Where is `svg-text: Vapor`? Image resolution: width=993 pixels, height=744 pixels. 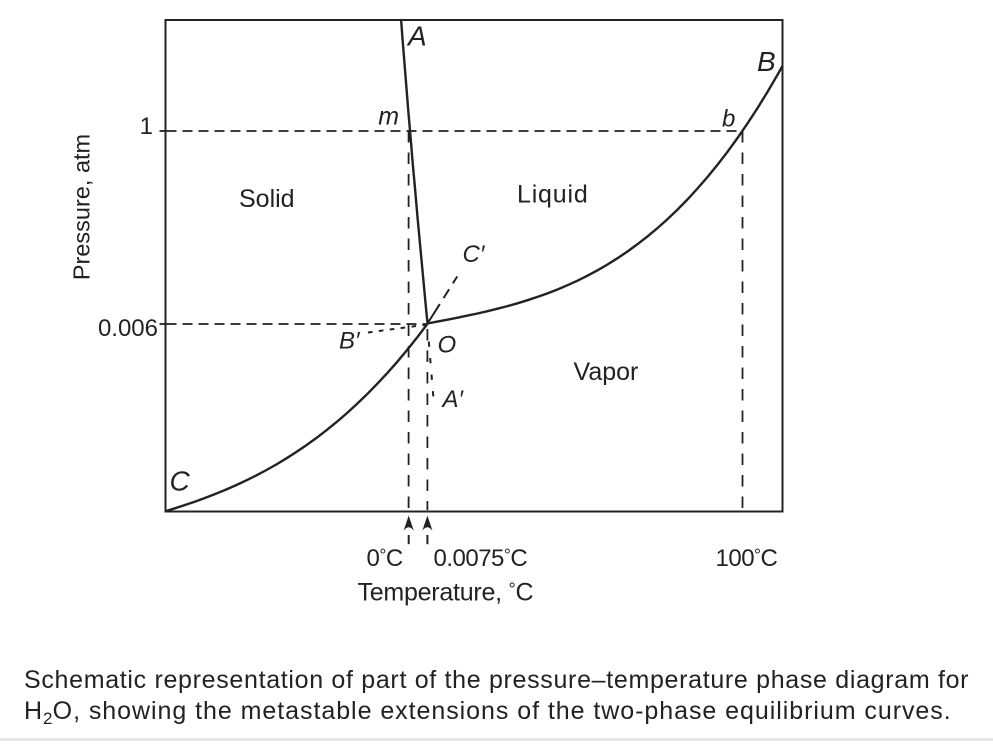 svg-text: Vapor is located at coordinates (606, 372).